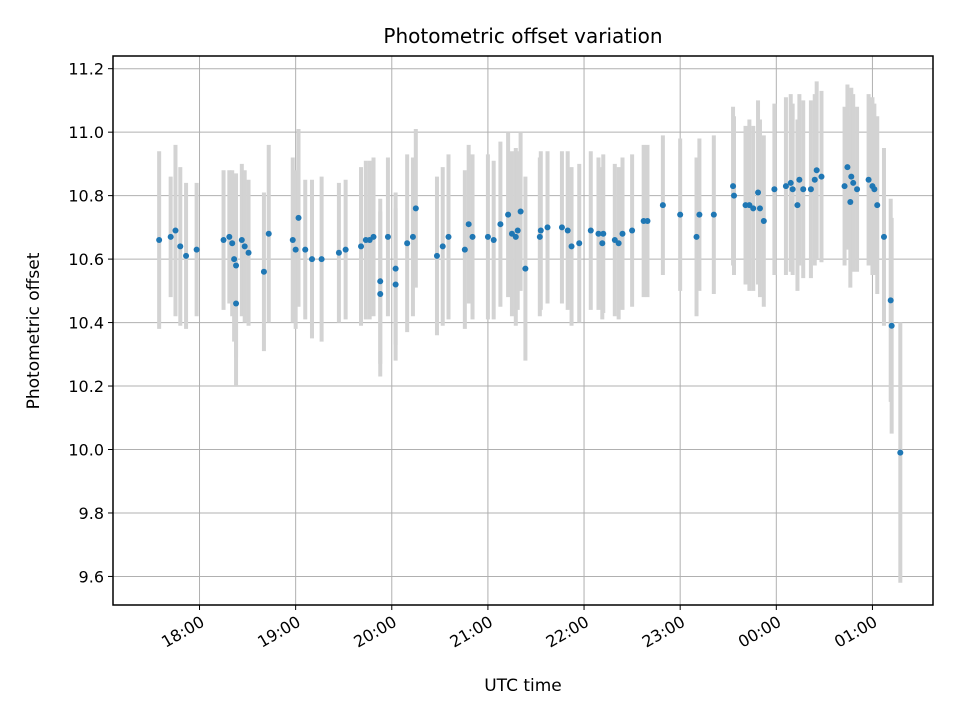 The width and height of the screenshot is (960, 720). Describe the element at coordinates (91, 576) in the screenshot. I see `y-tick-label: 9.6` at that location.